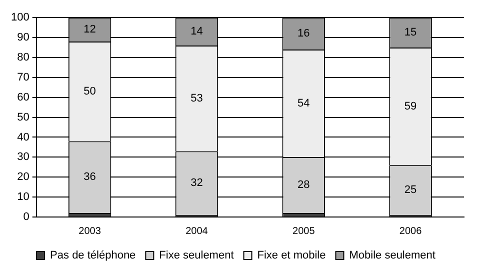 This screenshot has height=279, width=482. I want to click on x-tick-label: 2006, so click(410, 231).